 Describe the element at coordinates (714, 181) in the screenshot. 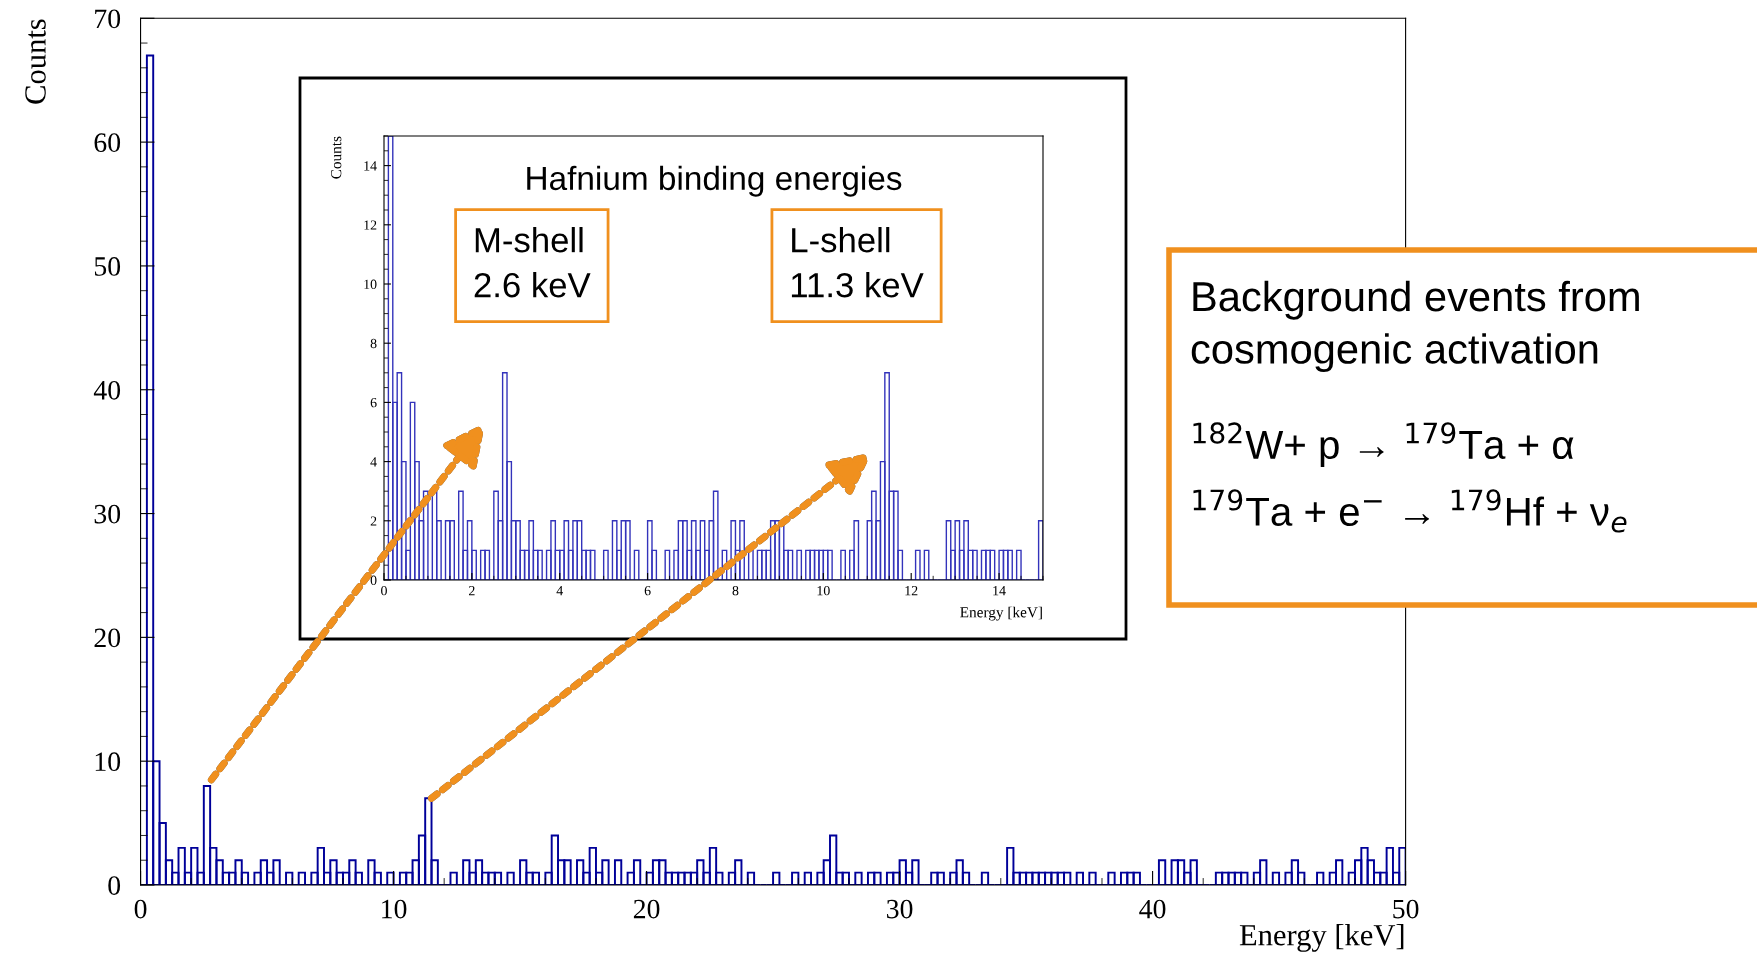

I see `text: Hafnium binding energies` at that location.